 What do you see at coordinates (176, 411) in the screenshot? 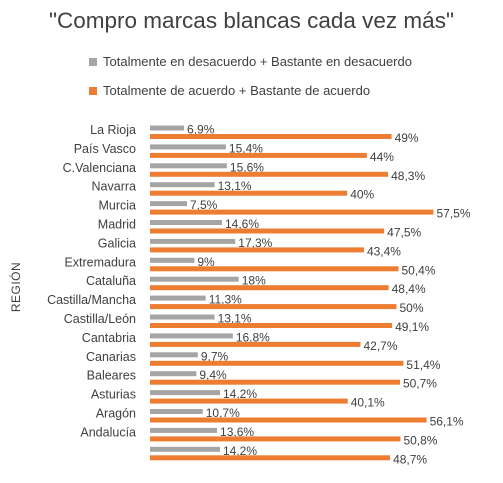
I see `bar-desacuerdo-aragon` at bounding box center [176, 411].